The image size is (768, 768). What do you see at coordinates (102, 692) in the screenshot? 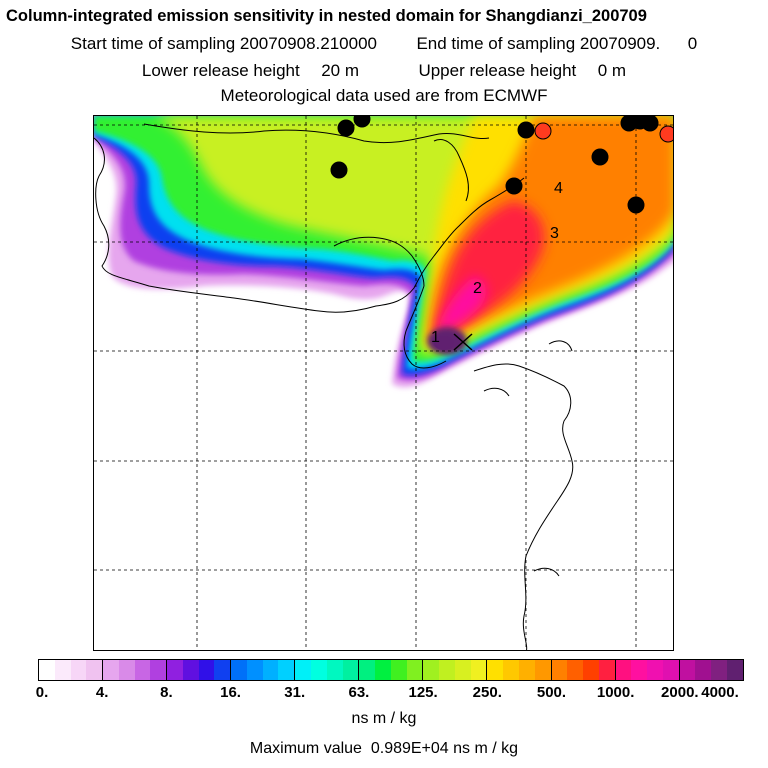
I see `colorbar-tick-label: 4.` at bounding box center [102, 692].